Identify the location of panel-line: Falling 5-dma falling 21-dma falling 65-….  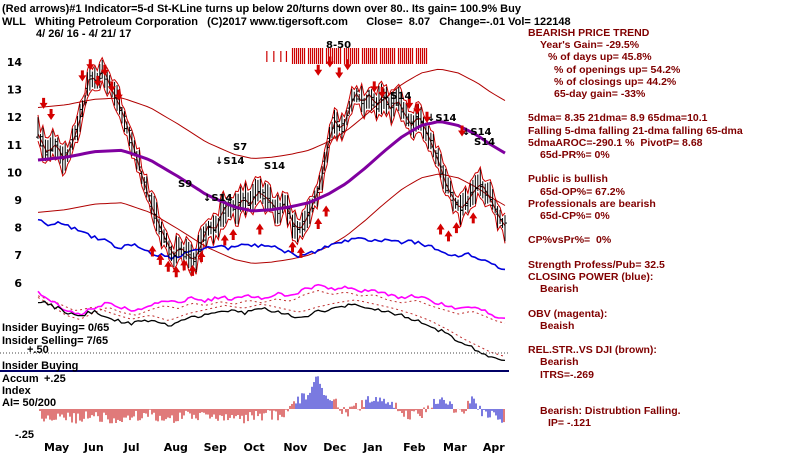
(635, 130).